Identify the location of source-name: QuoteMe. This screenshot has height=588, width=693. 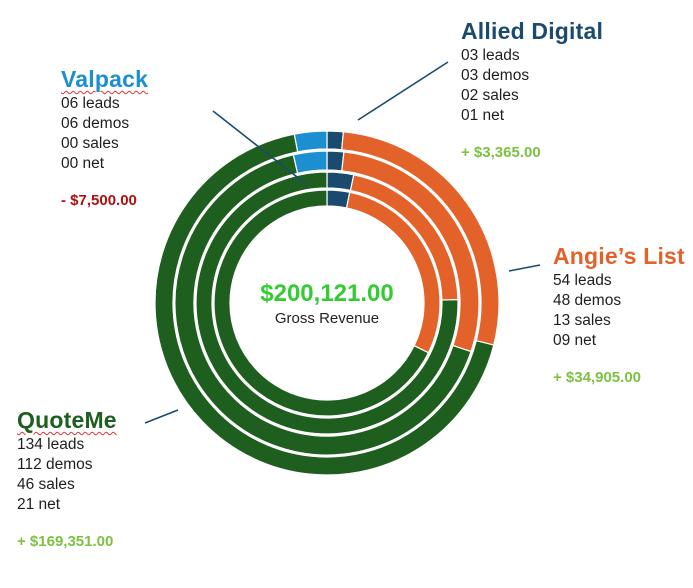
(67, 420).